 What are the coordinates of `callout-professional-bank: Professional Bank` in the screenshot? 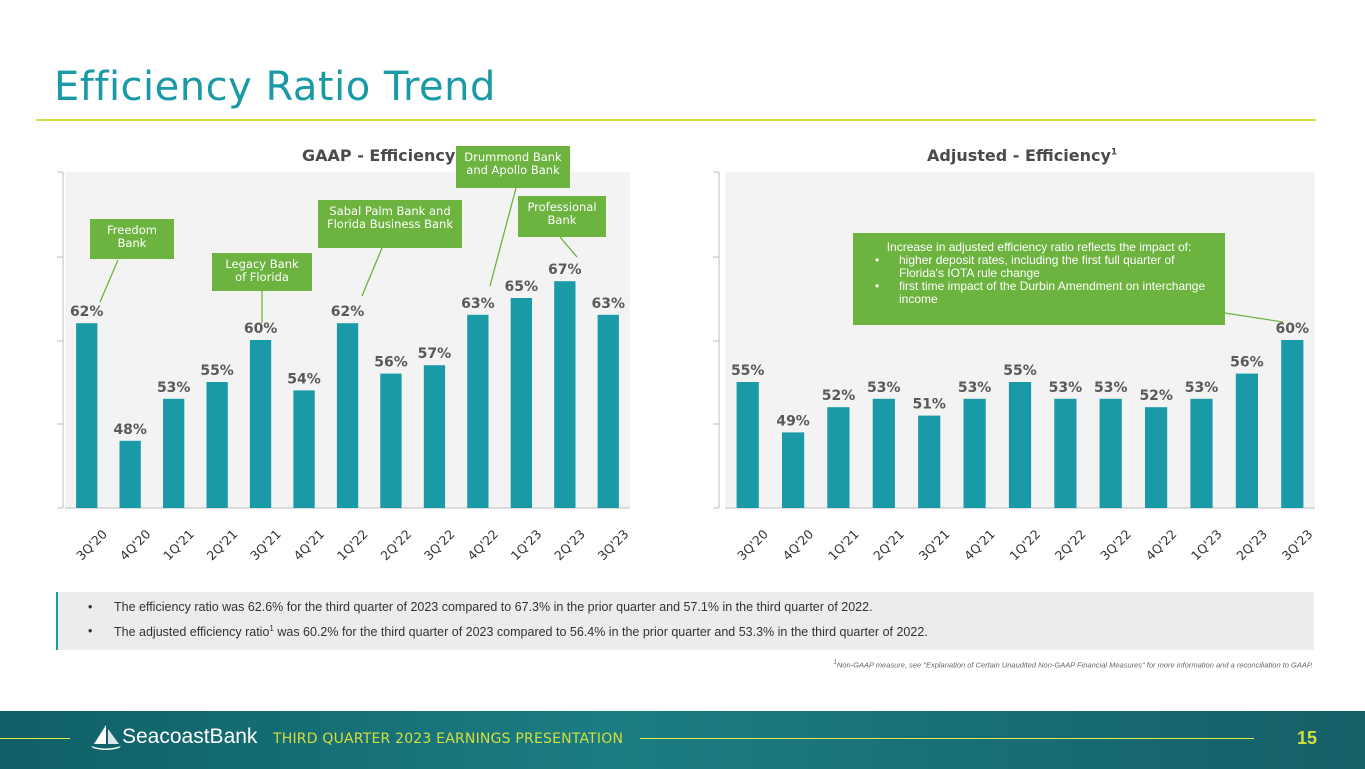 It's located at (562, 216).